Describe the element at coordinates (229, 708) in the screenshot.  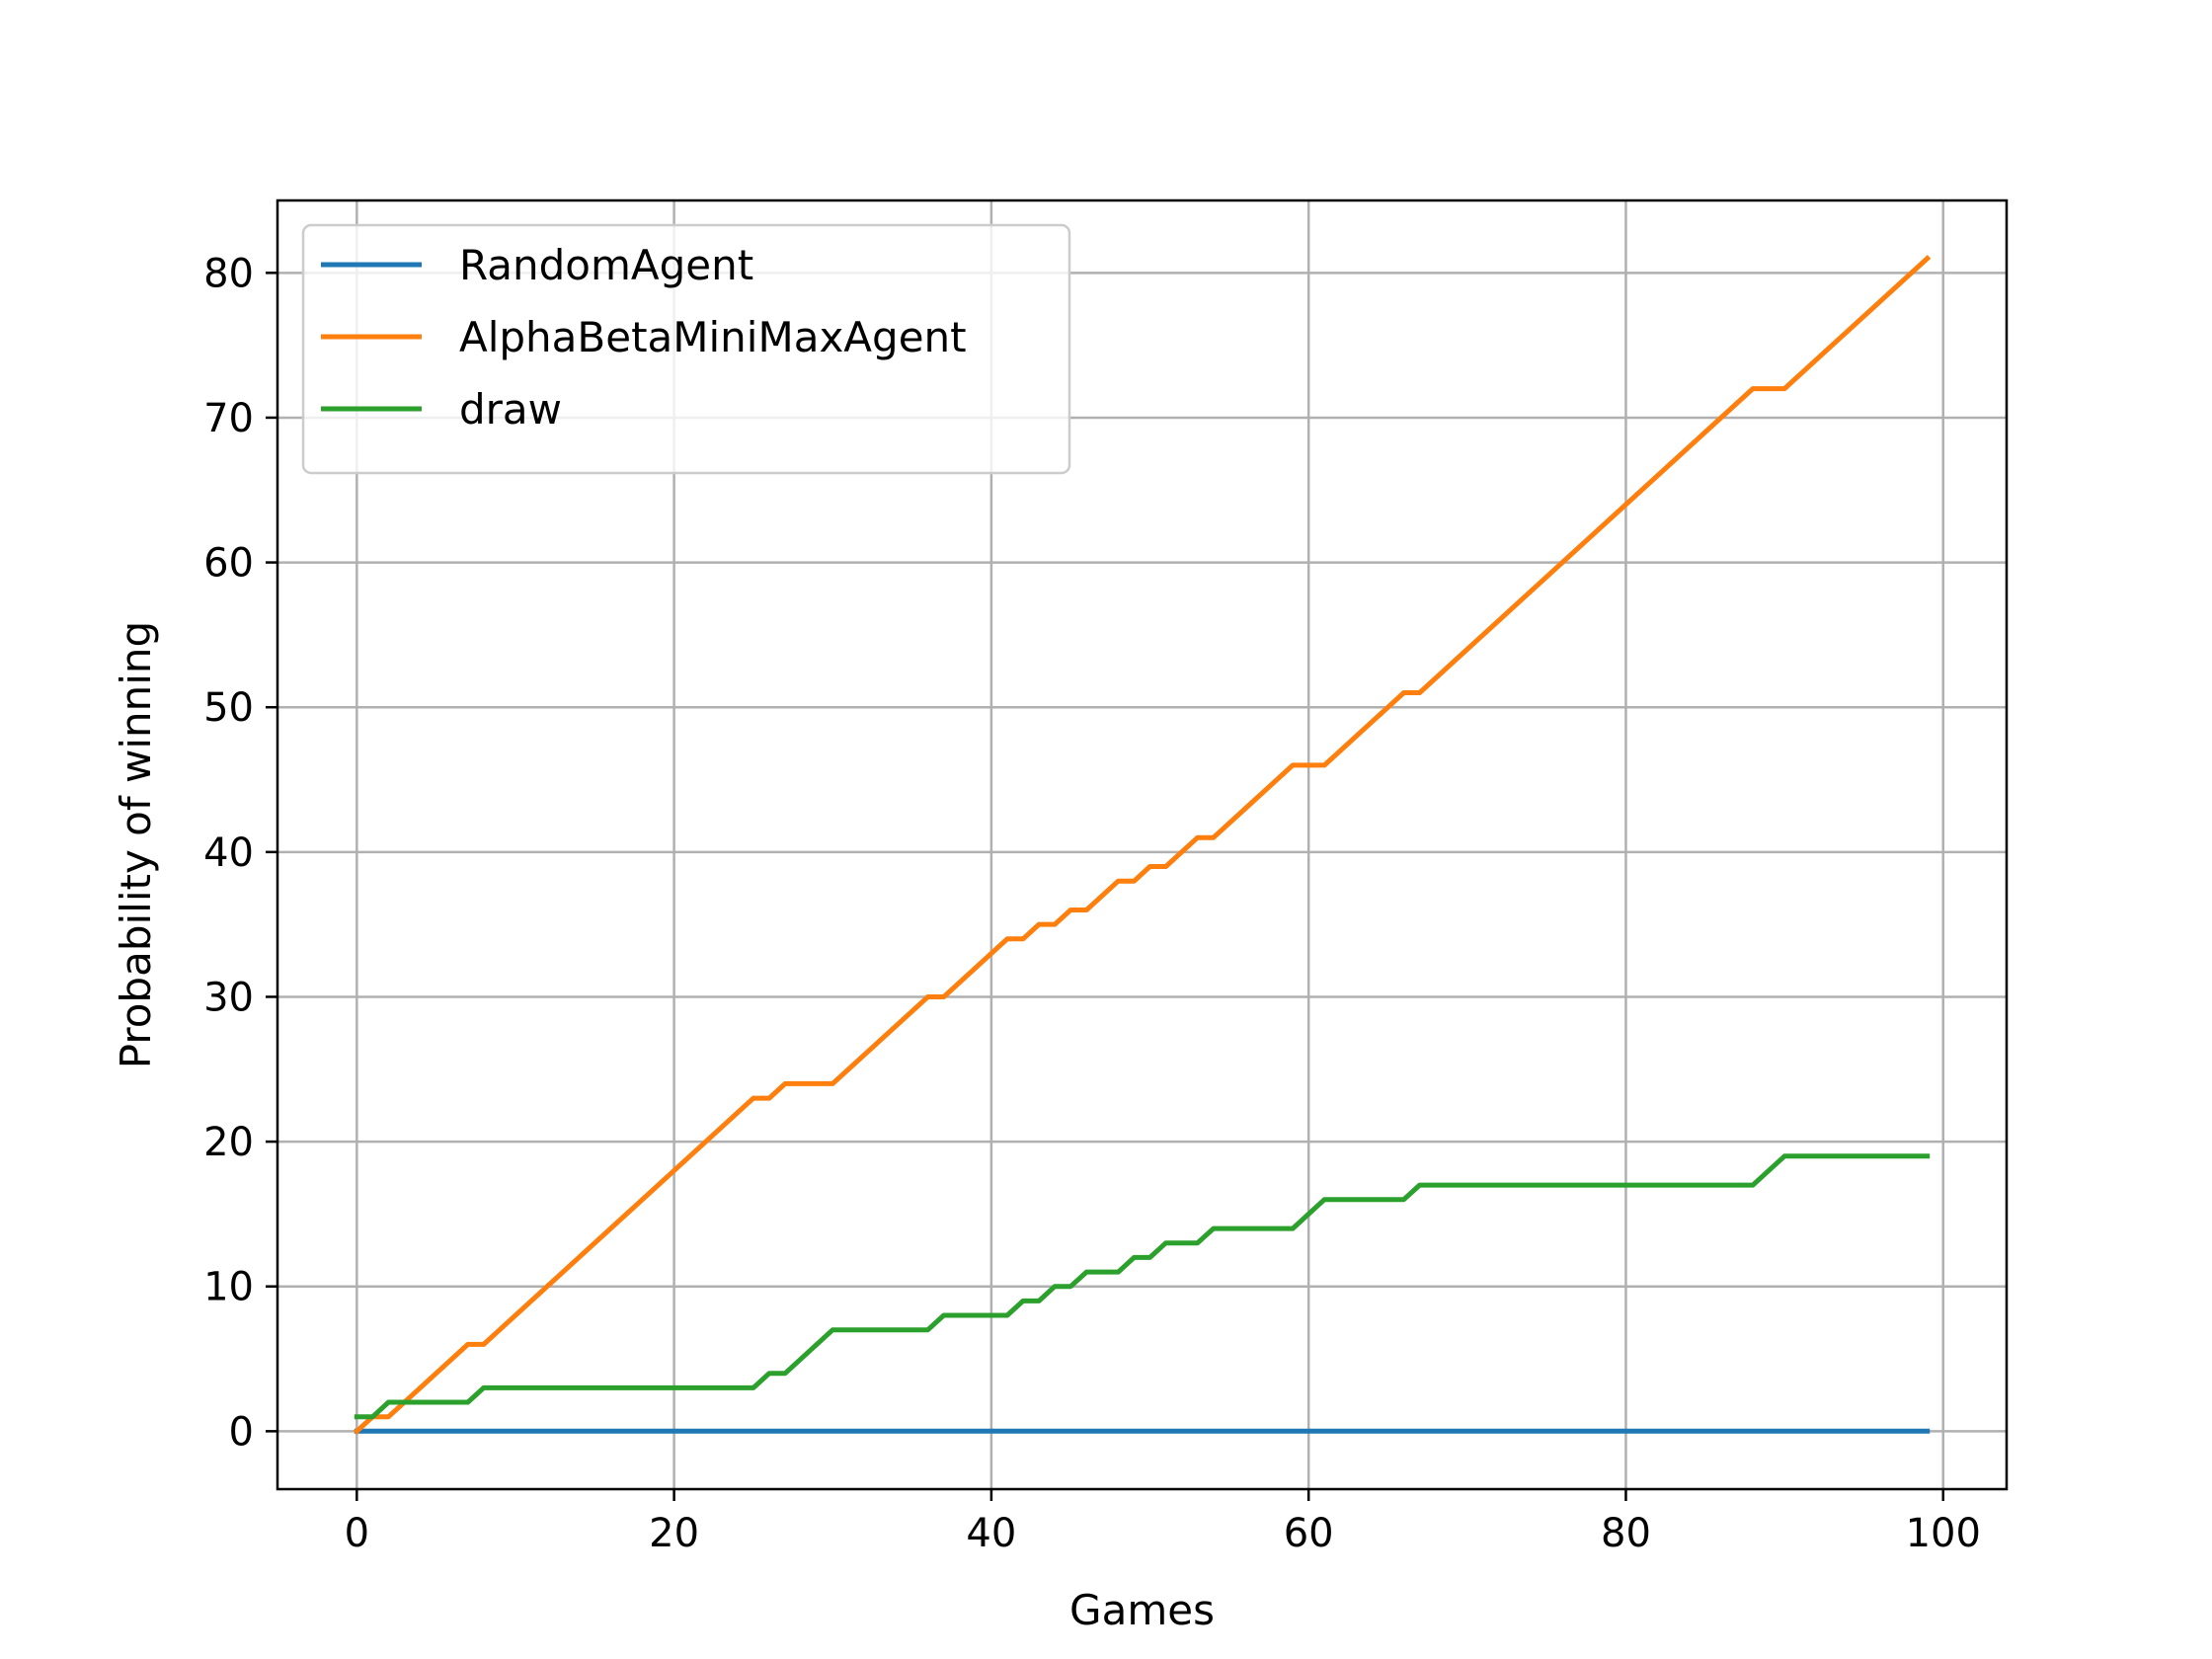
I see `y-tick-label: 50` at that location.